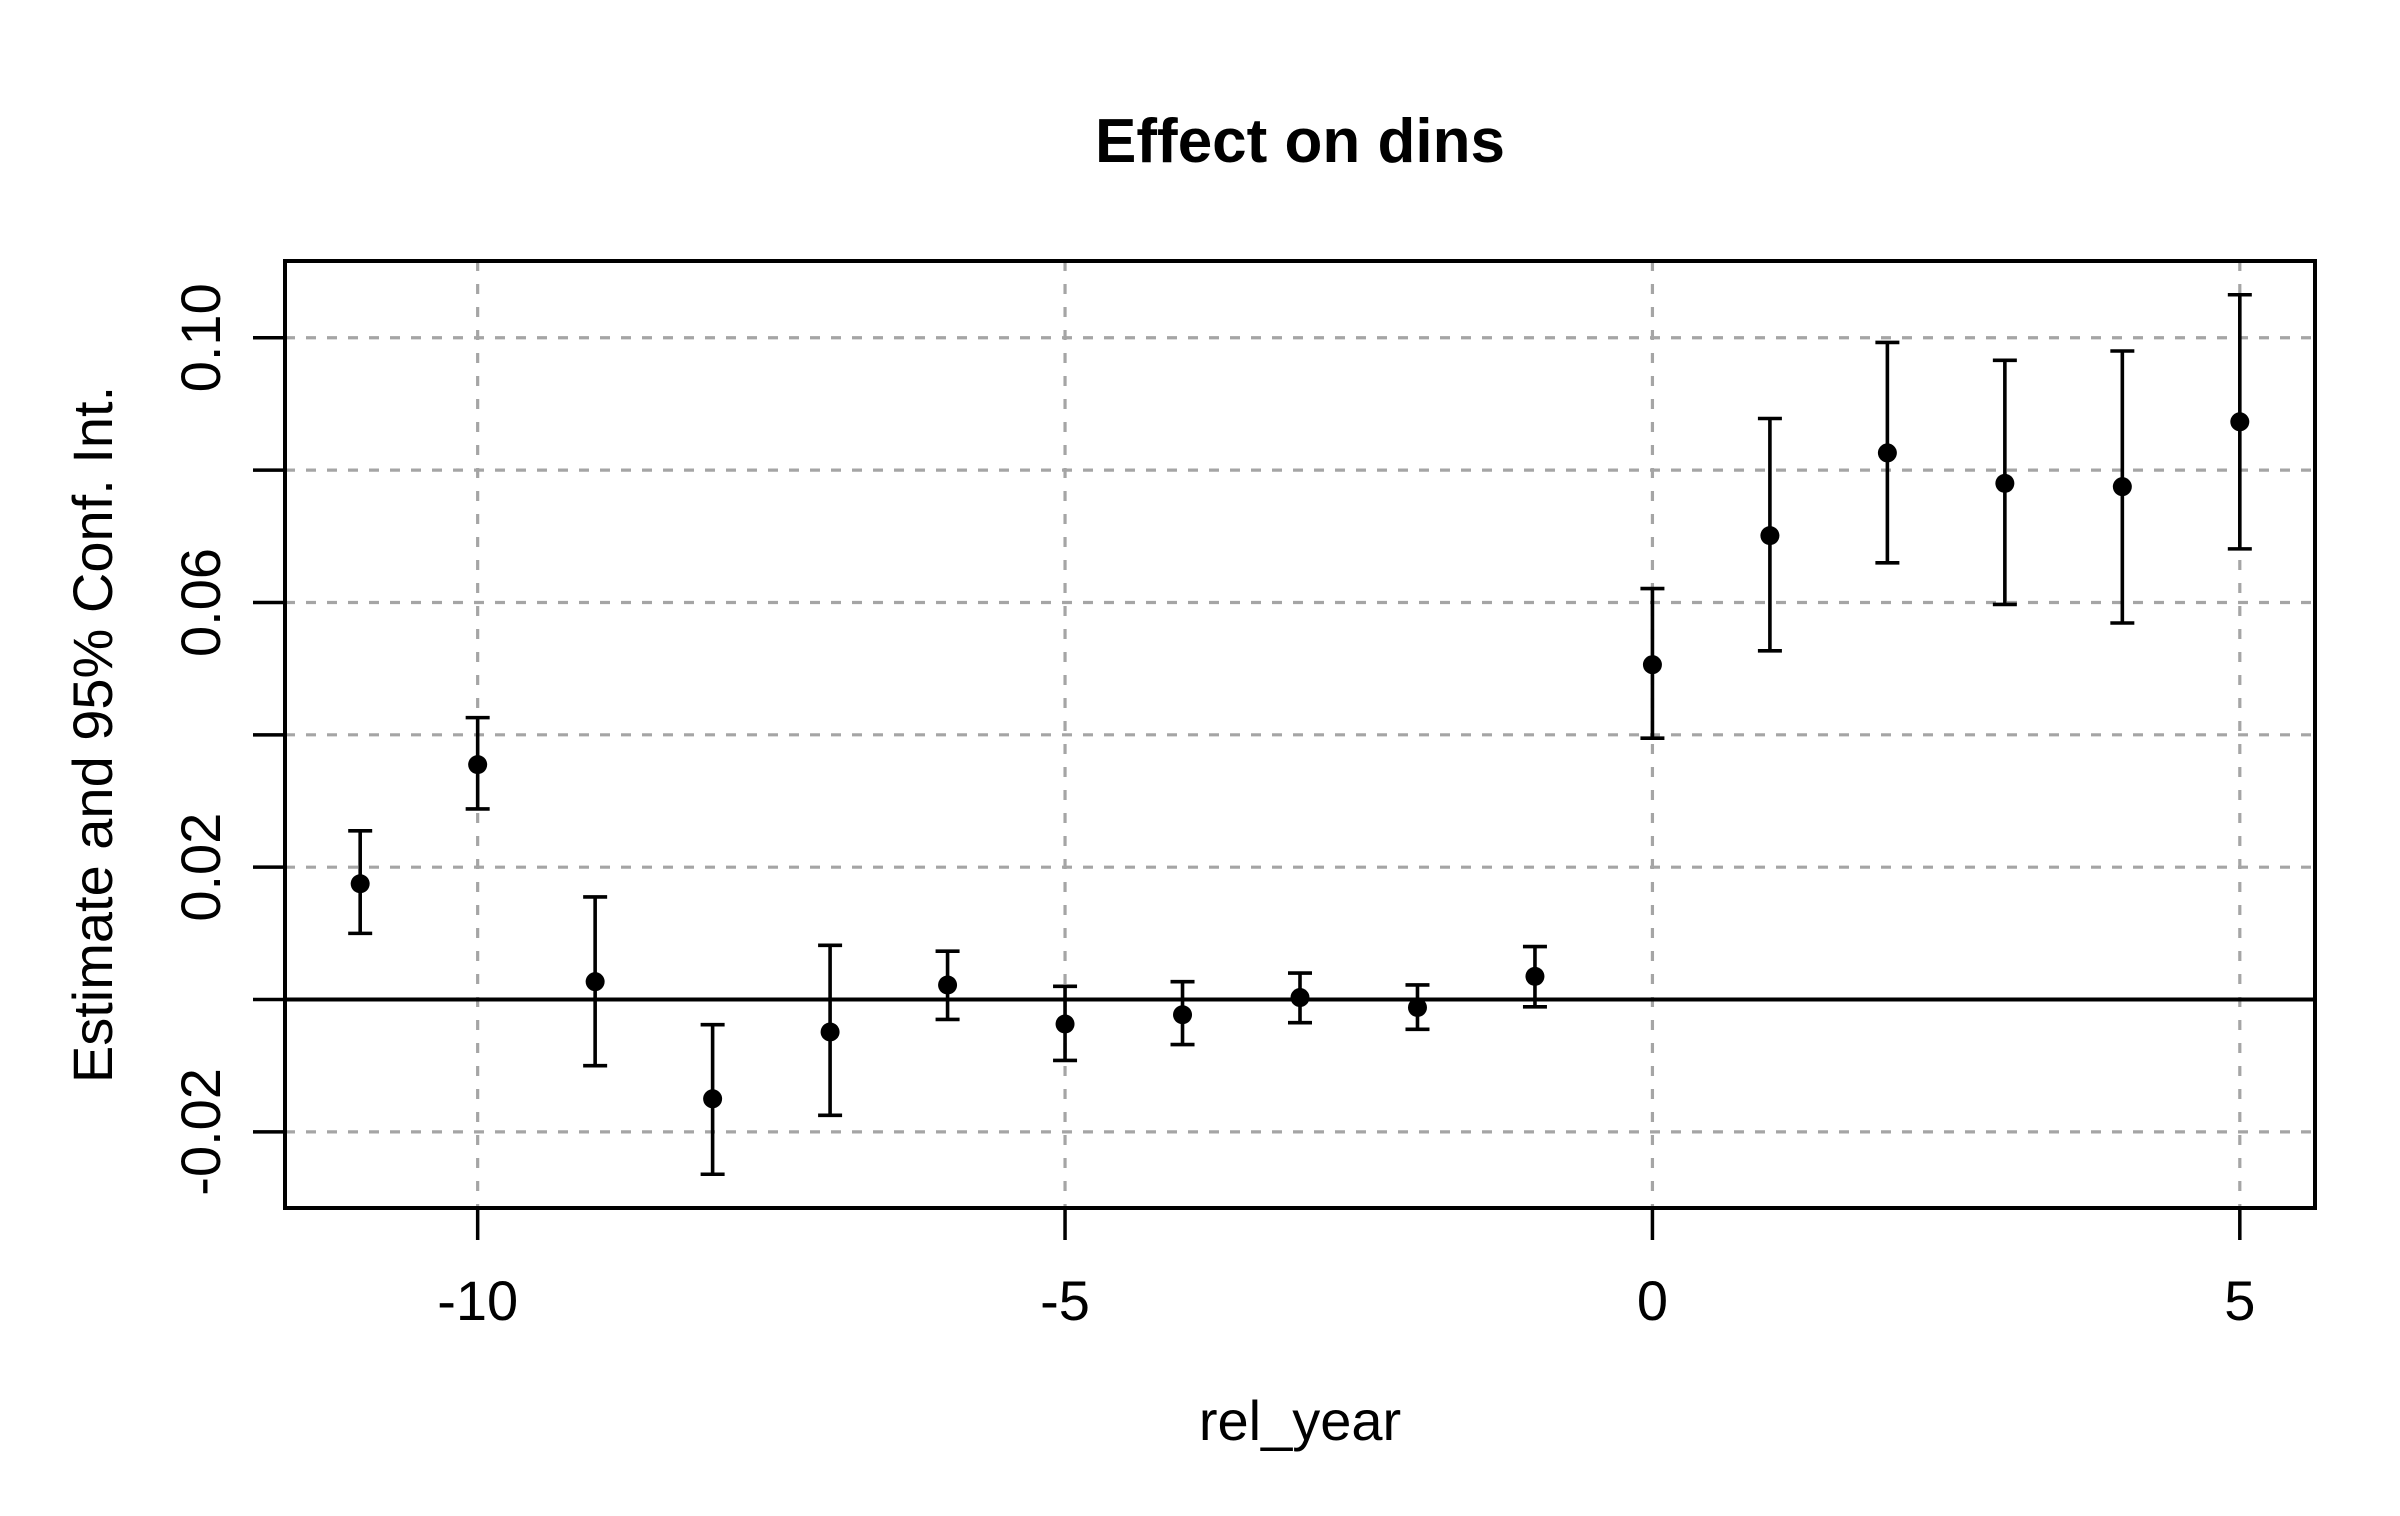 The height and width of the screenshot is (1516, 2400). I want to click on y-tick-label: 0.10, so click(200, 337).